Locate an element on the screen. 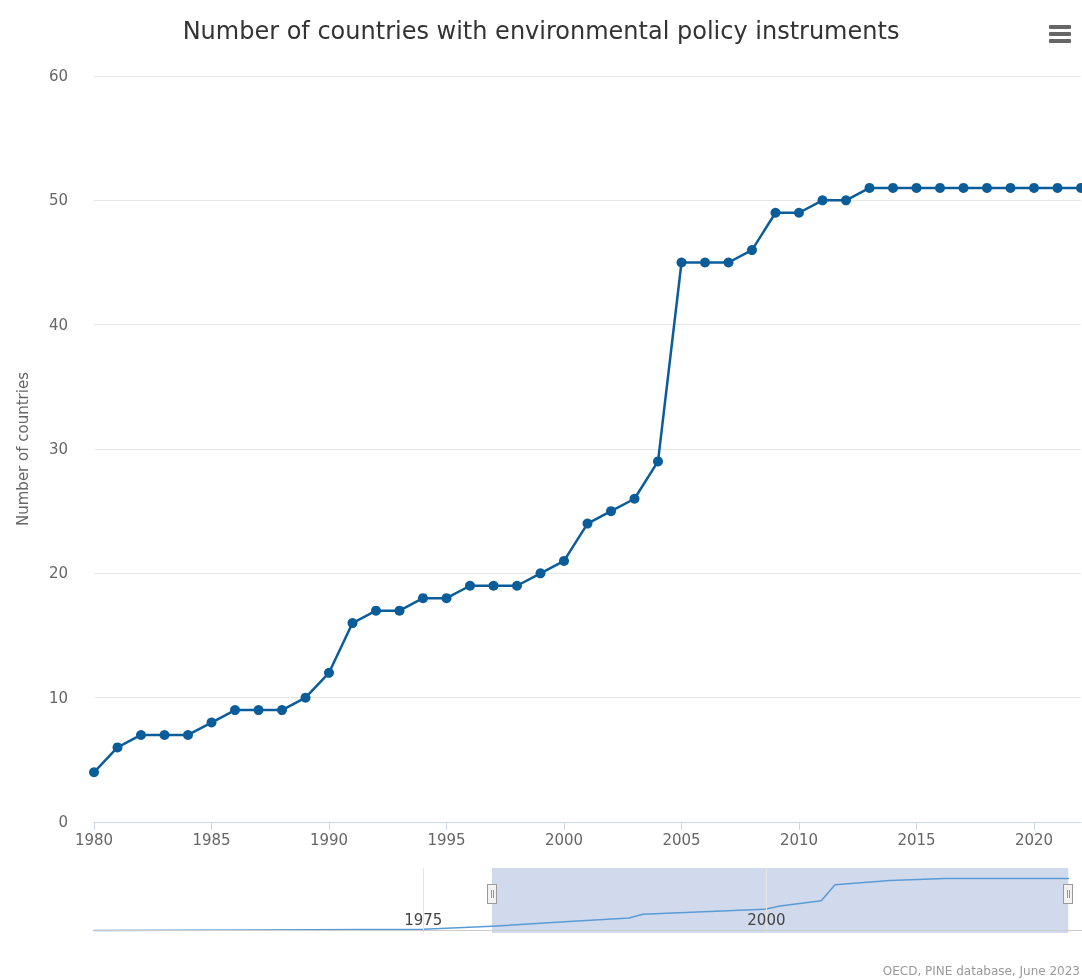 Image resolution: width=1082 pixels, height=980 pixels. y-axis-title: Number of countries is located at coordinates (22, 448).